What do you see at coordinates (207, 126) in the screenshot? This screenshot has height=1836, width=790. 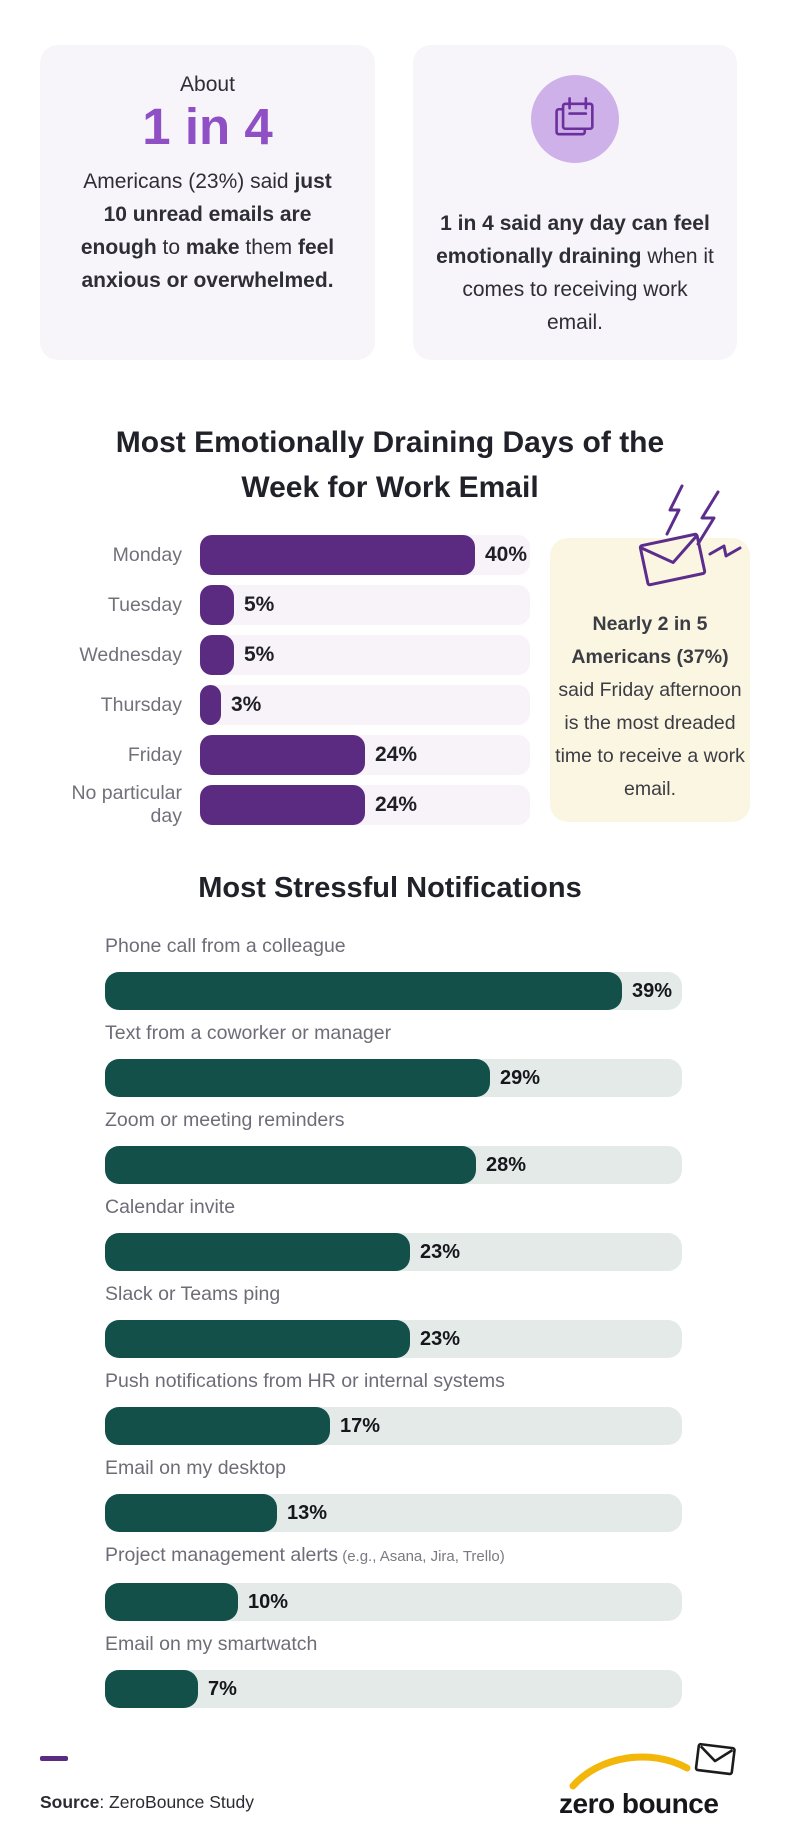 I see `stat-value: 1 in 4` at bounding box center [207, 126].